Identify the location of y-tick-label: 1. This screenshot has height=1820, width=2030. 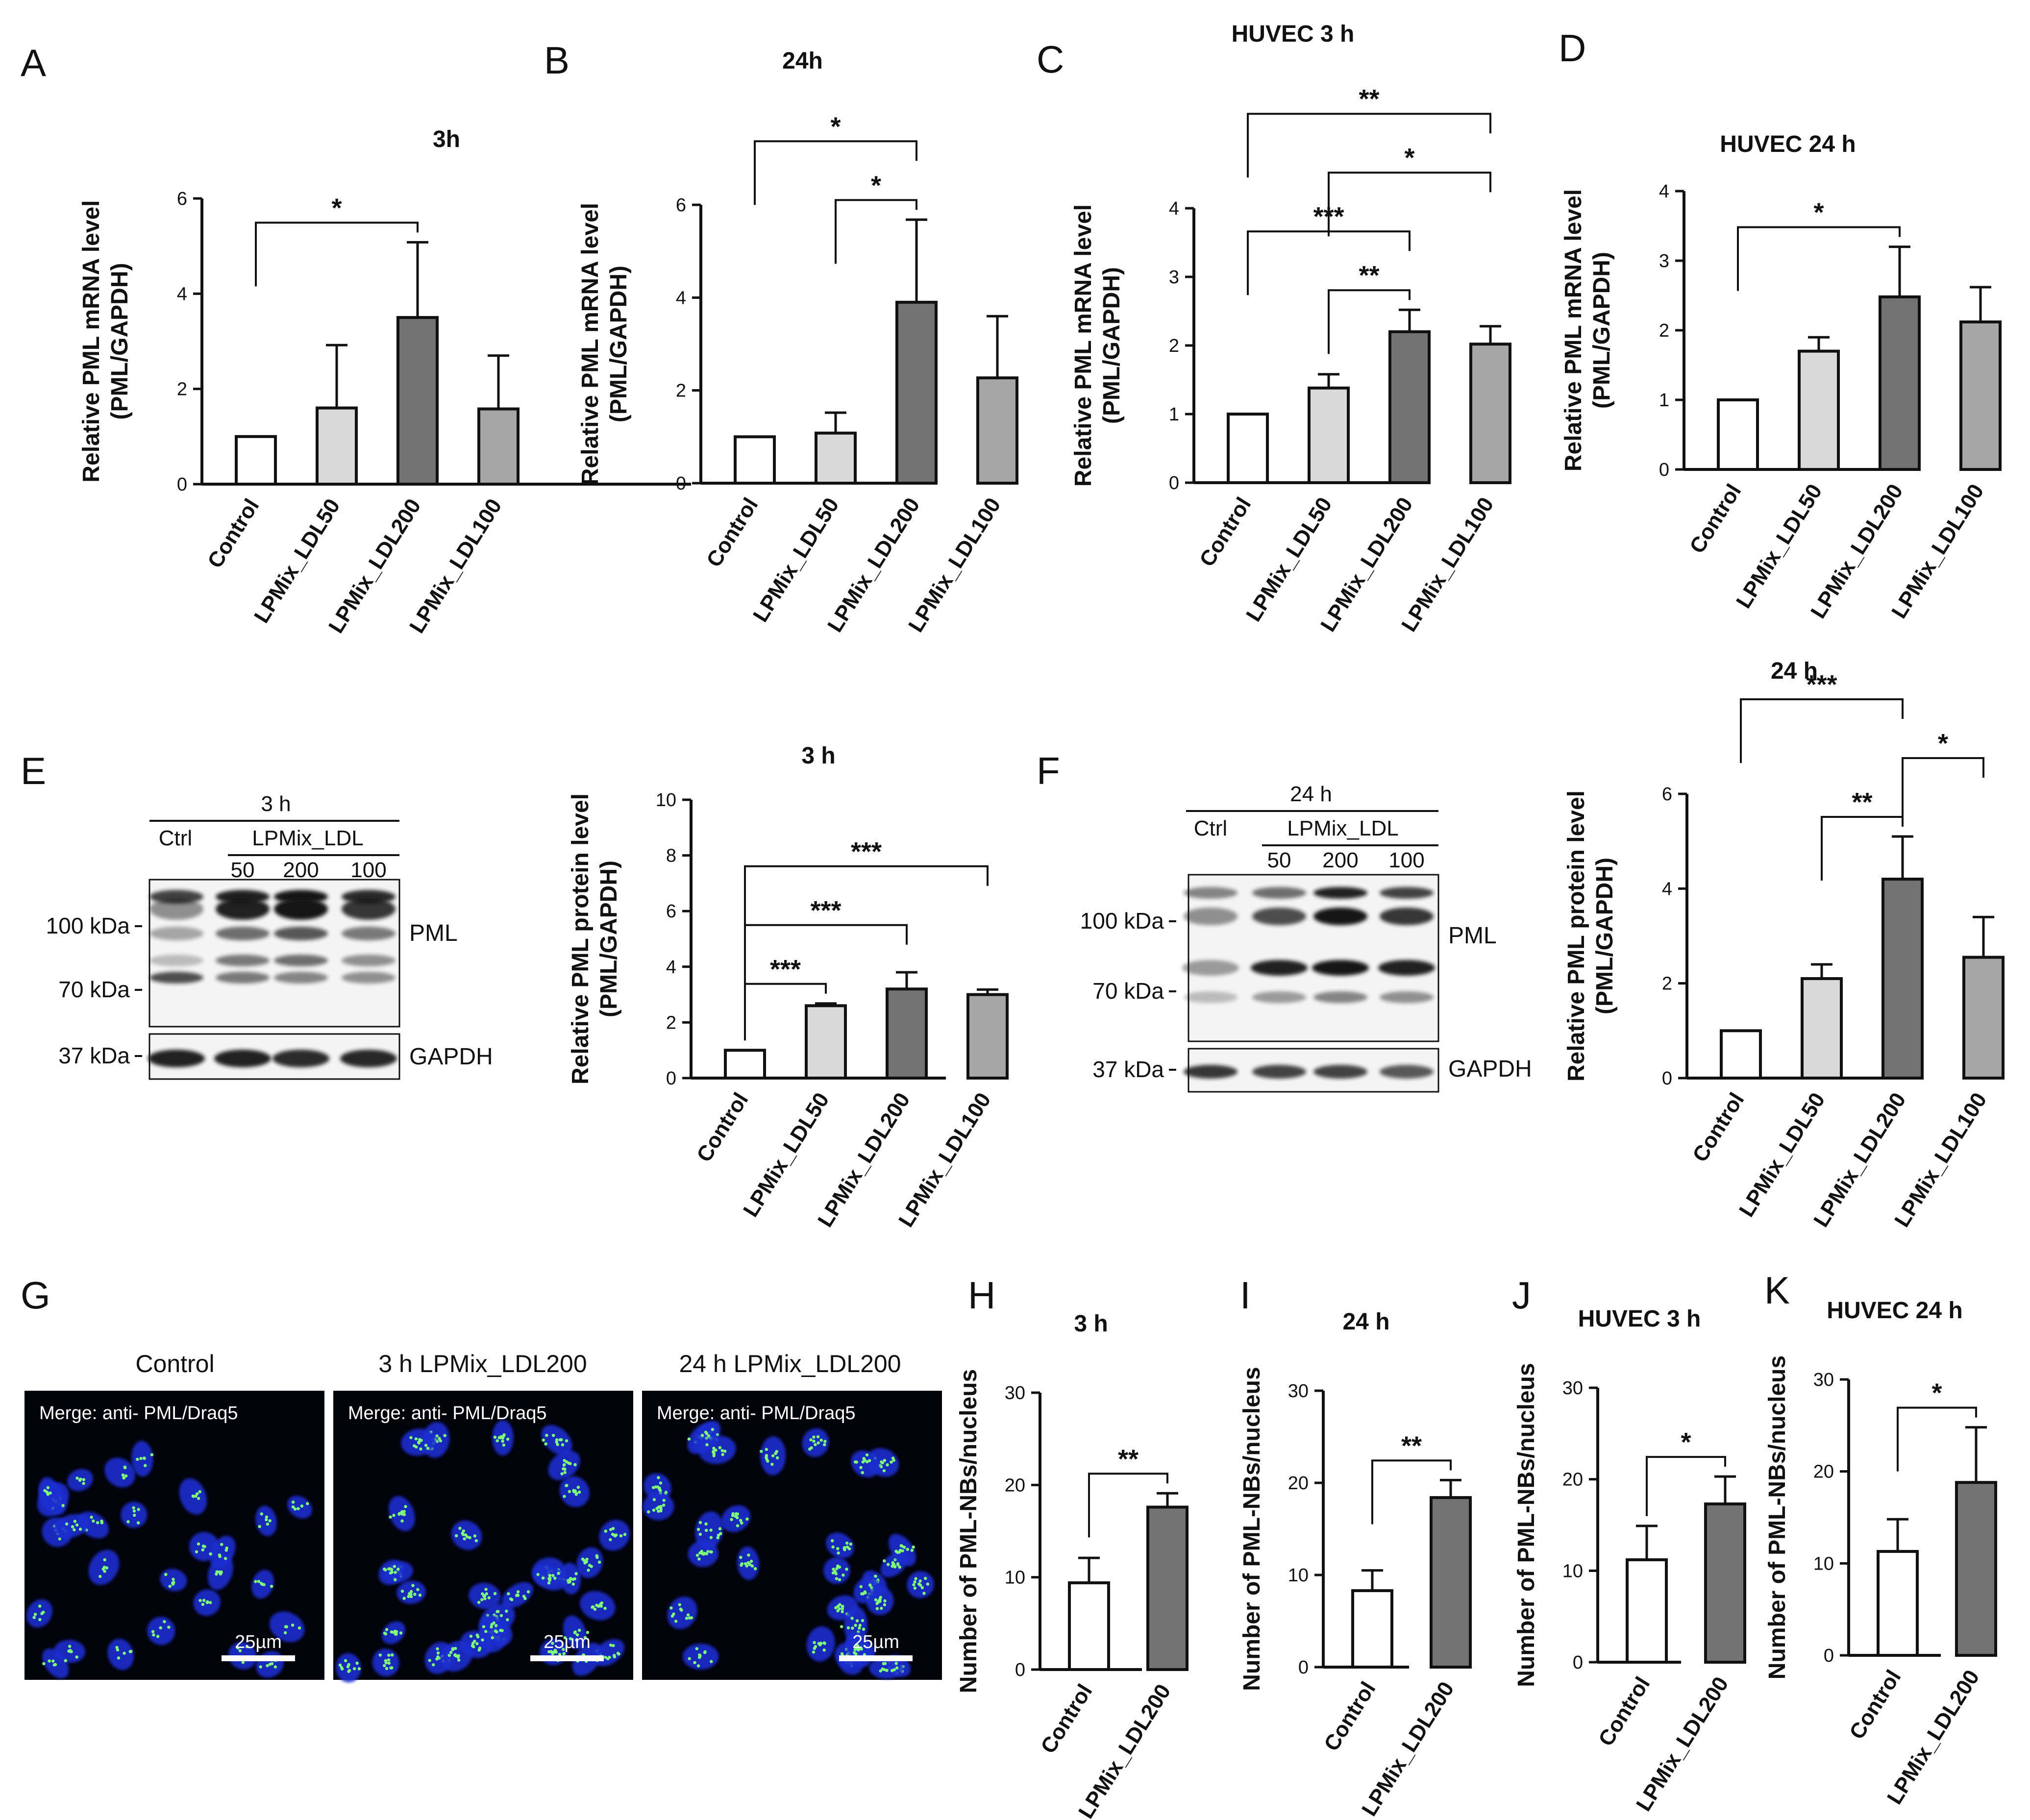
(1664, 400).